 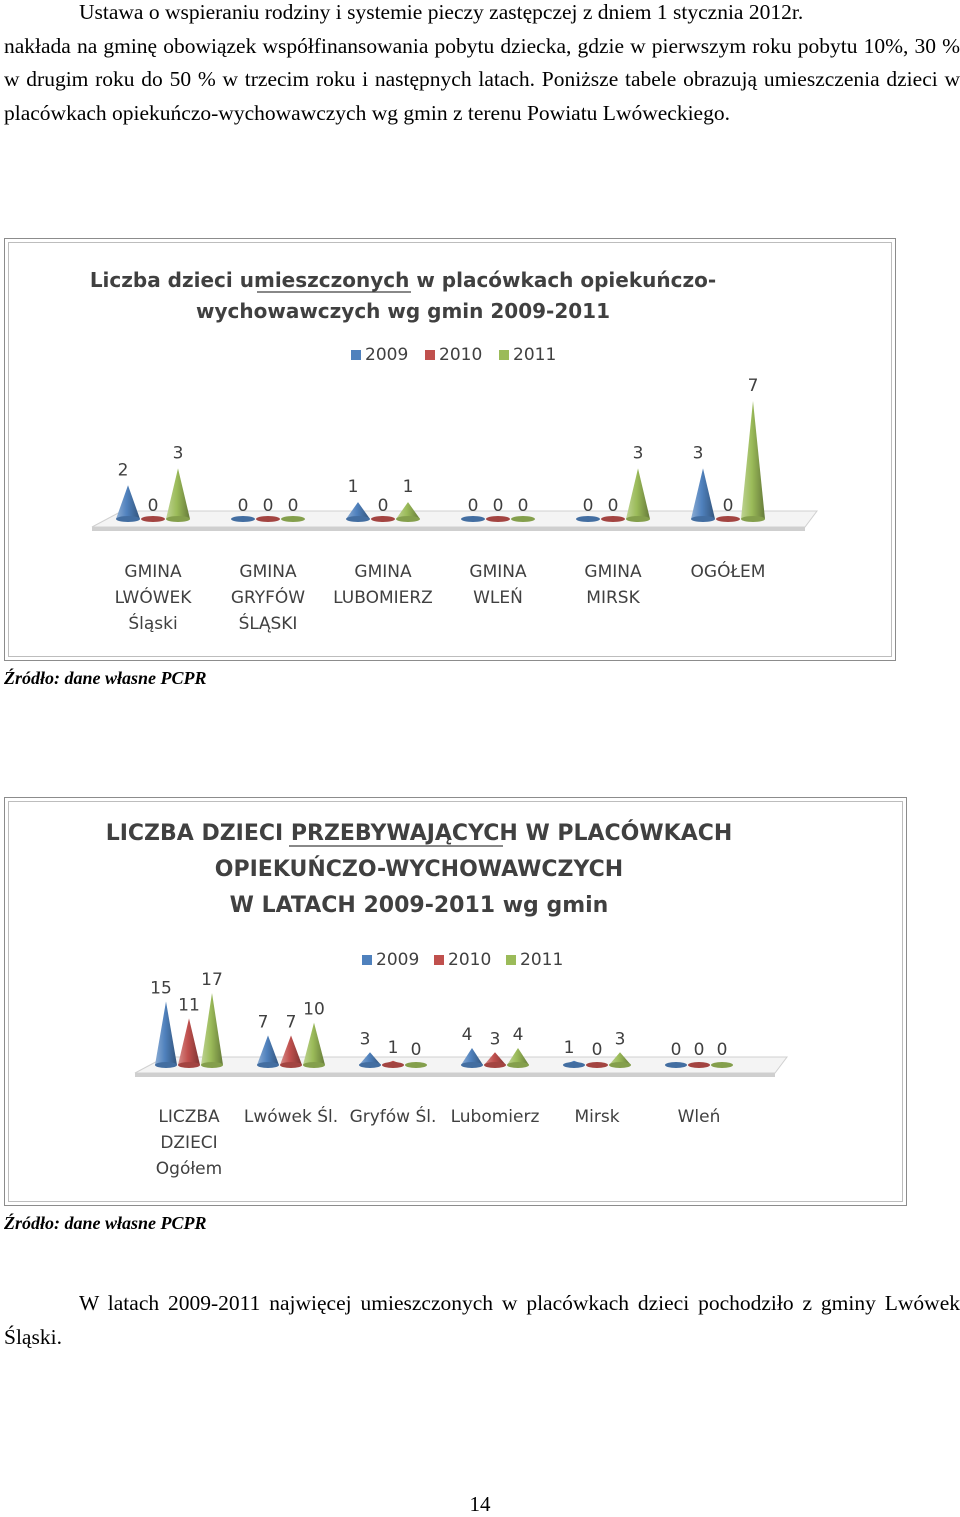 I want to click on category-label: MIRSK, so click(x=613, y=598).